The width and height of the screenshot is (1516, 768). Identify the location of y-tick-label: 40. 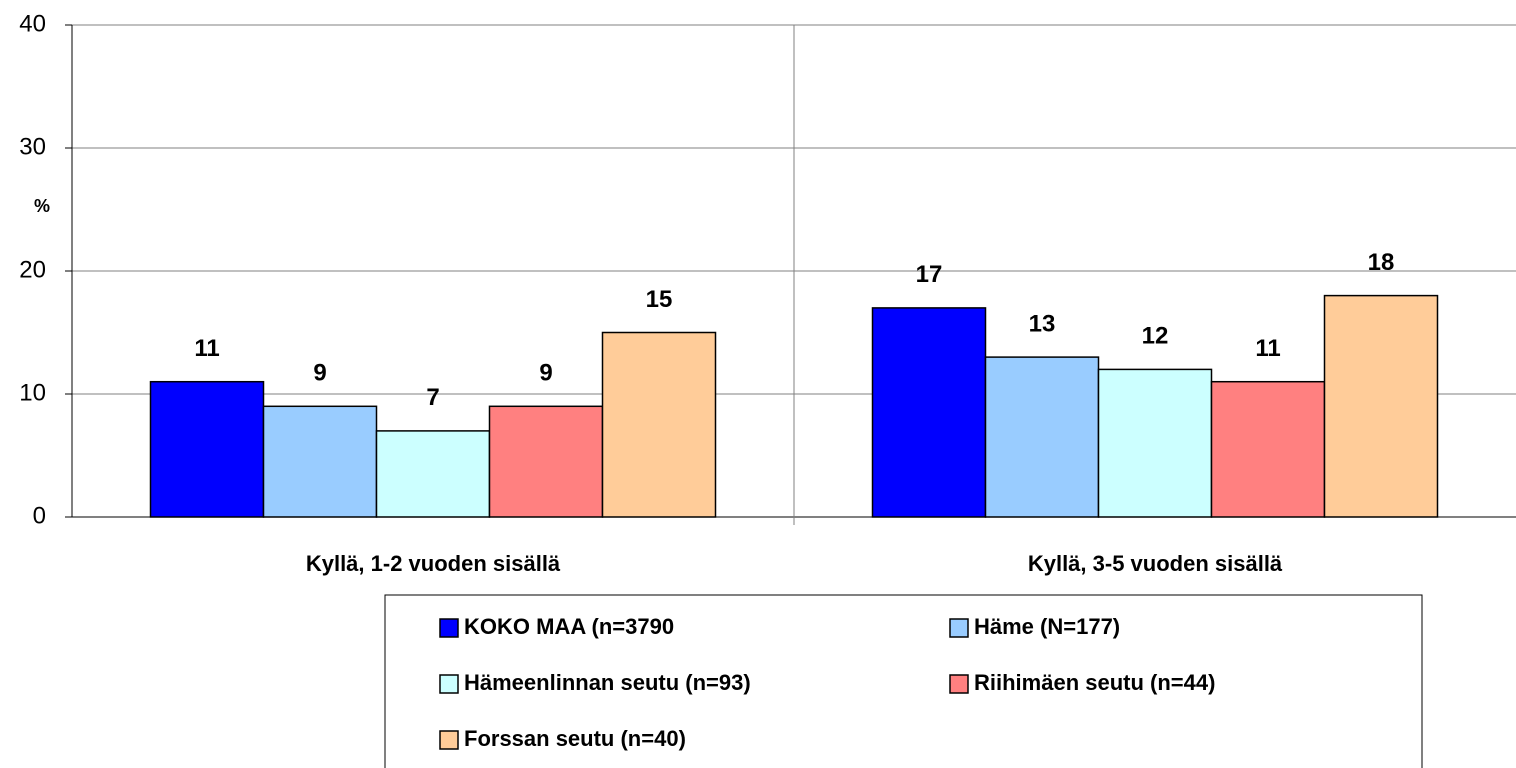
(32, 23).